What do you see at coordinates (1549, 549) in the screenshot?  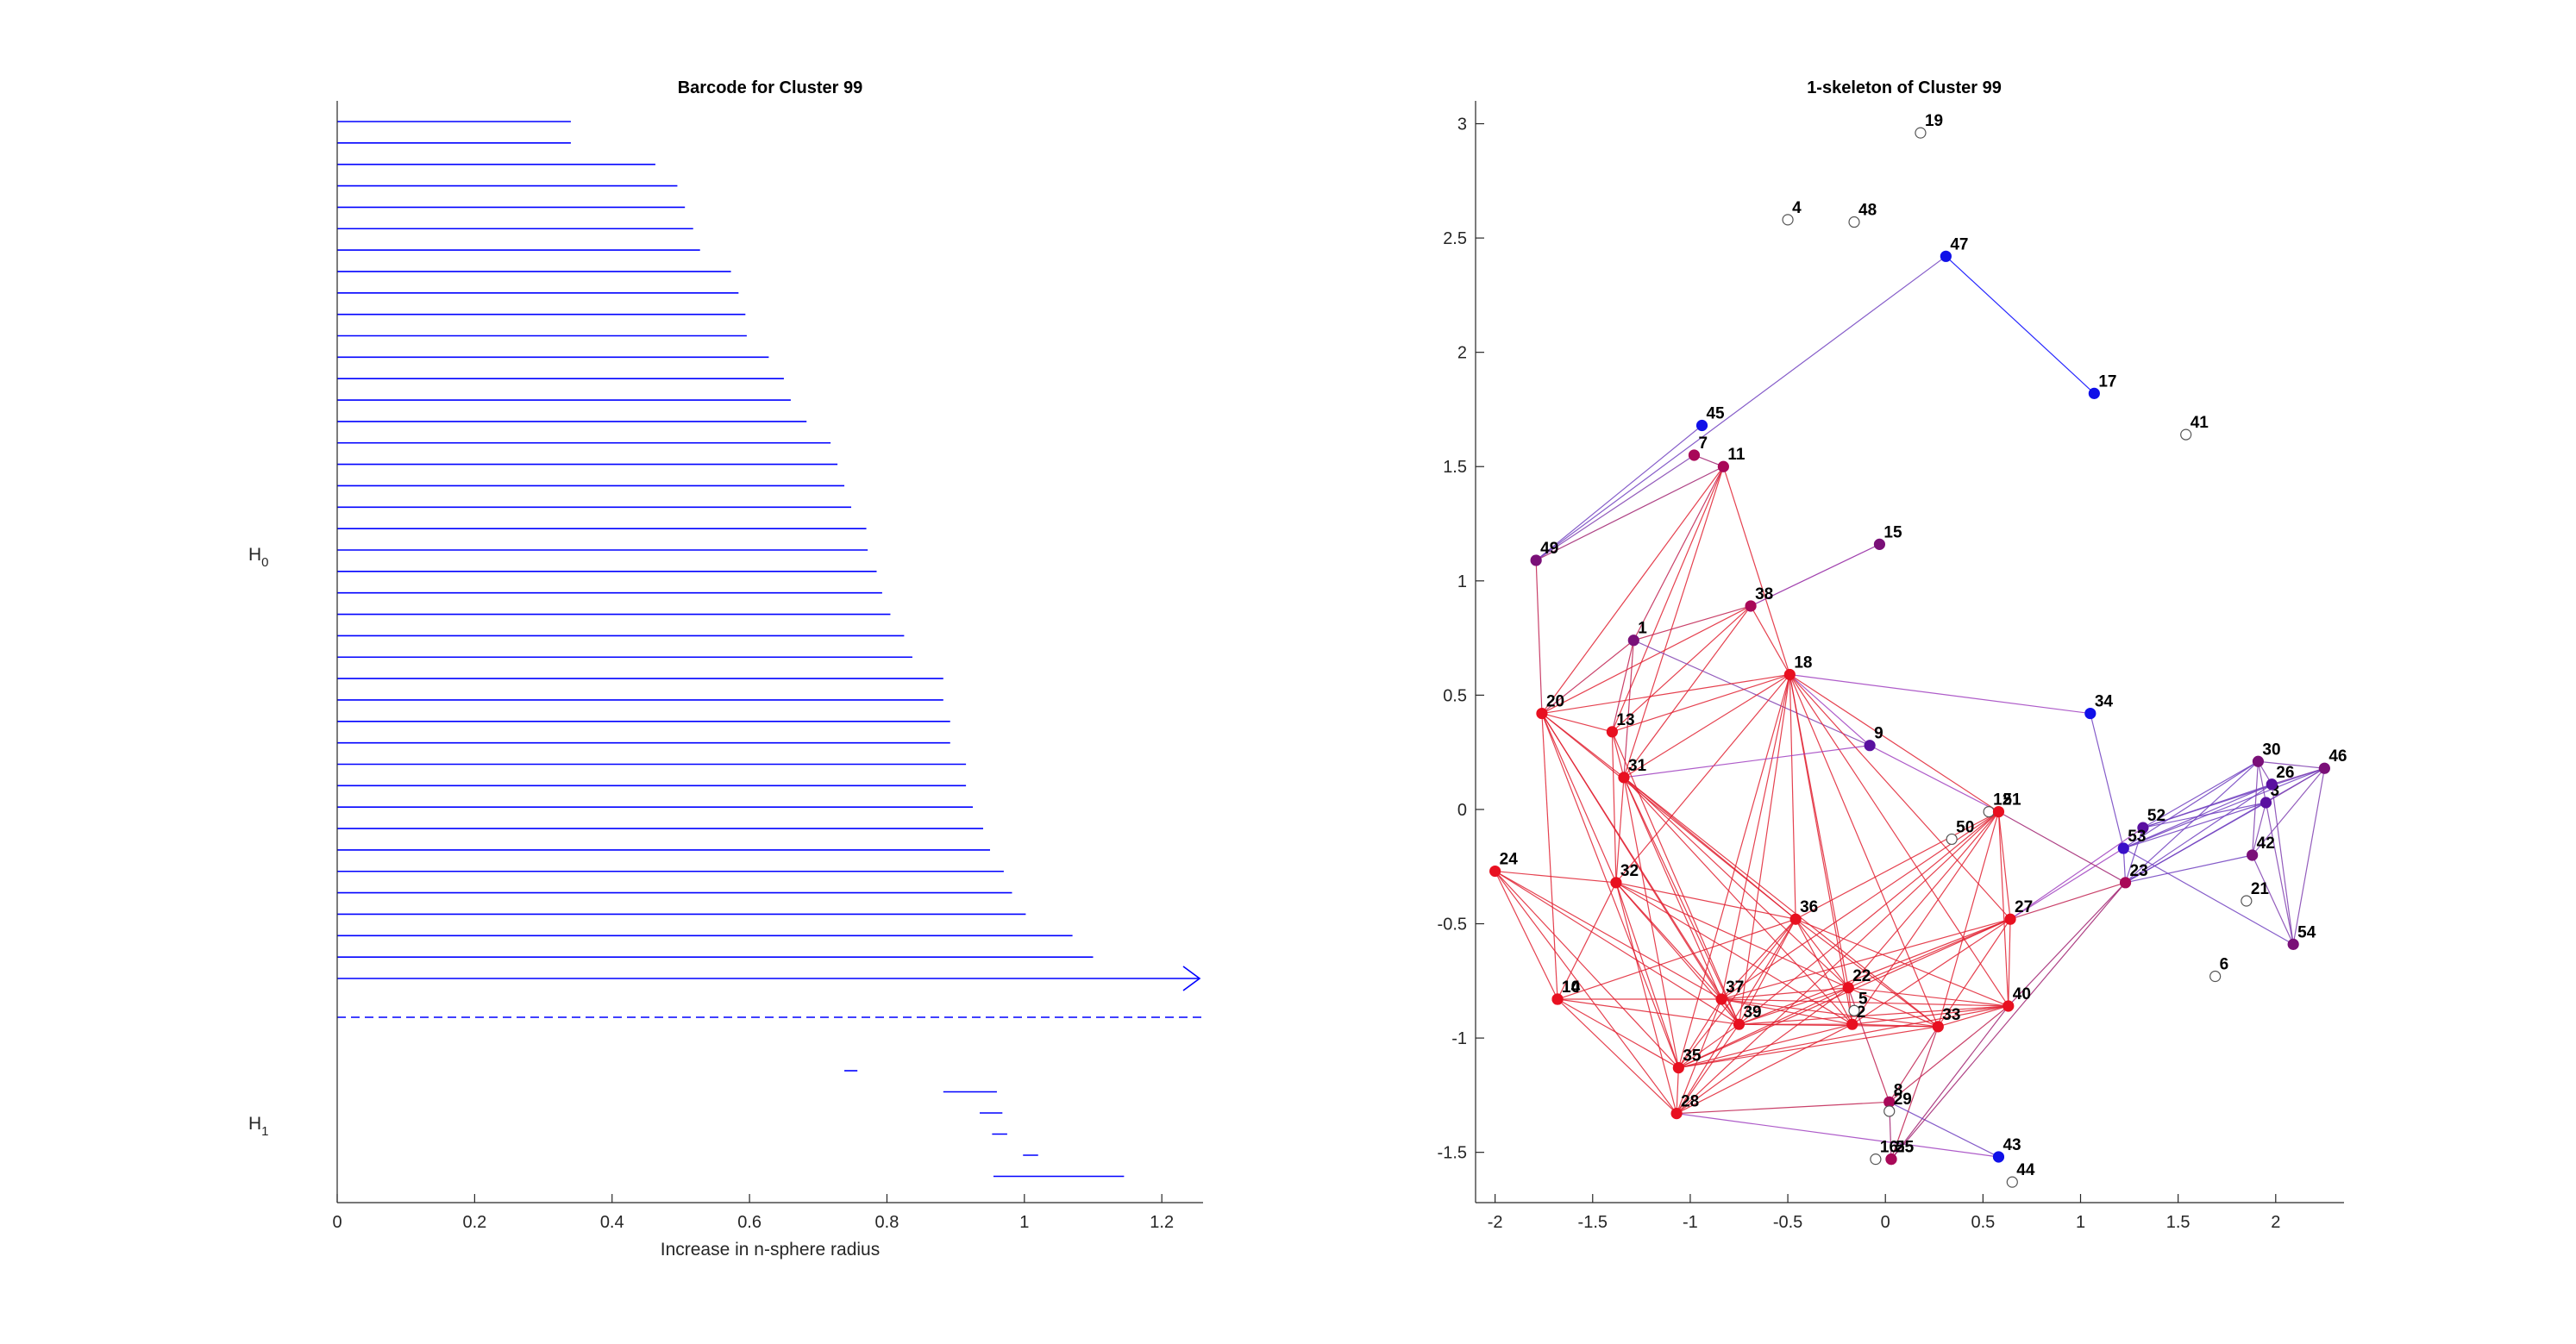 I see `skeleton-node-label: 49` at bounding box center [1549, 549].